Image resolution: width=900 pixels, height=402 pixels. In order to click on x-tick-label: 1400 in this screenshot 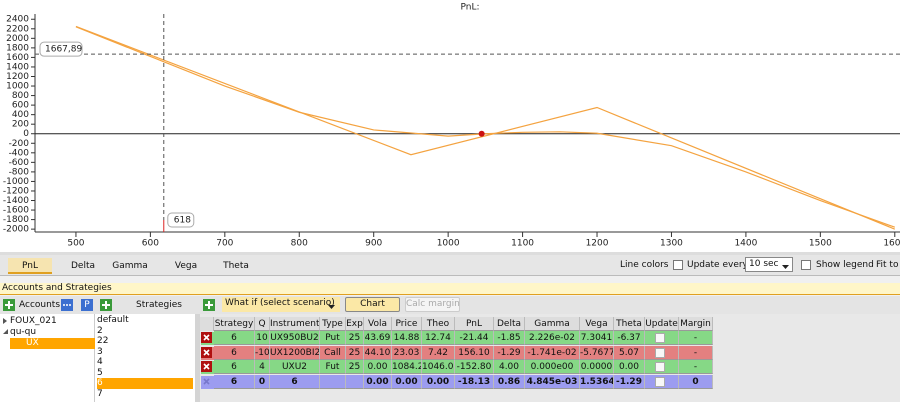, I will do `click(745, 244)`.